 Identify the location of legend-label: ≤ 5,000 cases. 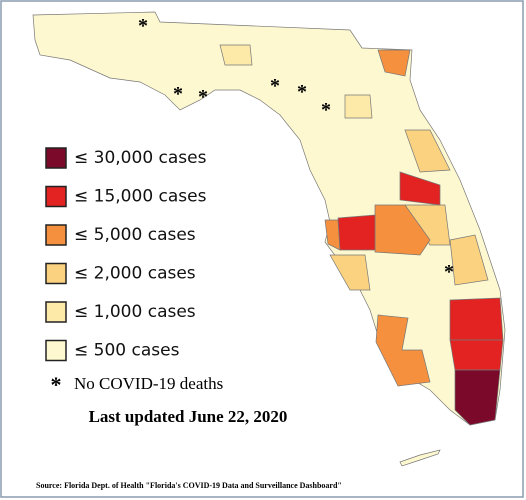
(135, 235).